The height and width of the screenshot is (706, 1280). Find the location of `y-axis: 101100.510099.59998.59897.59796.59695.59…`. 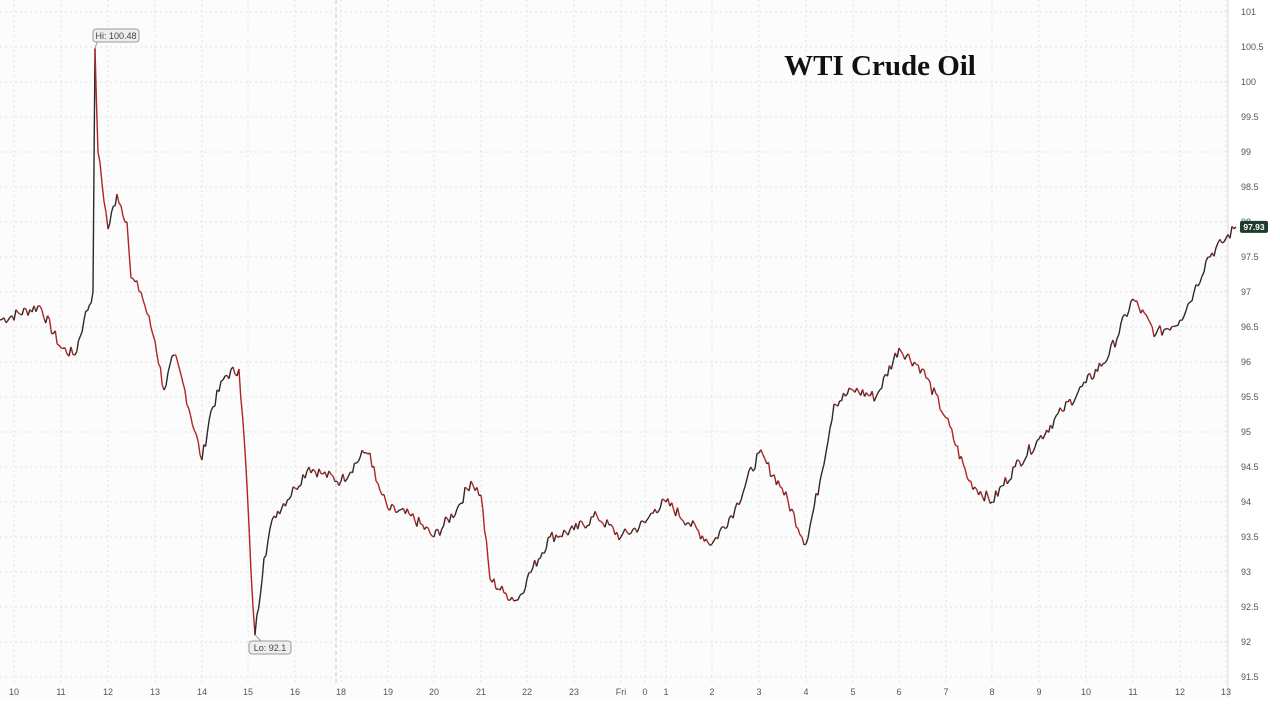

y-axis: 101100.510099.59998.59897.59796.59695.59… is located at coordinates (1252, 344).